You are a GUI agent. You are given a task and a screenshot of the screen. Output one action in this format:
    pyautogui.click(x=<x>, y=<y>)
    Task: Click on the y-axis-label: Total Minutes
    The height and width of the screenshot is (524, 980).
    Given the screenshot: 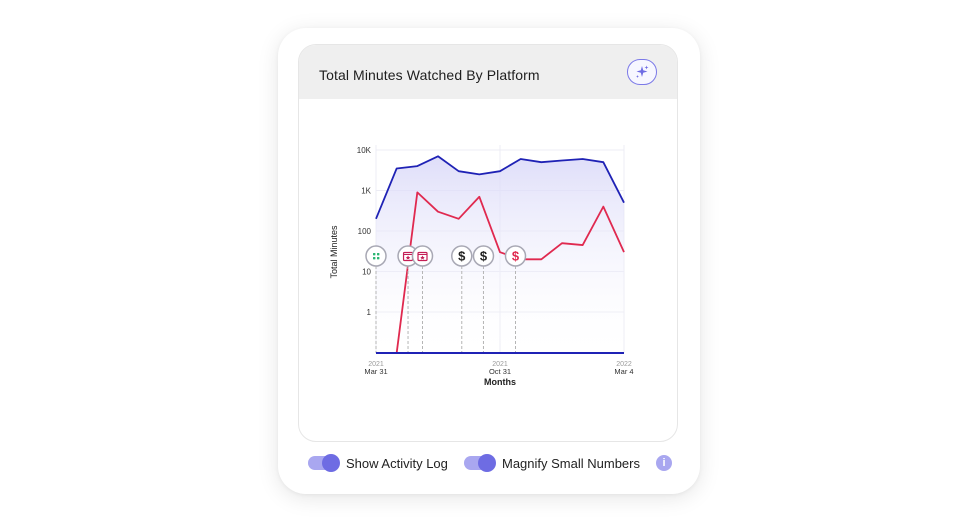 What is the action you would take?
    pyautogui.click(x=334, y=252)
    